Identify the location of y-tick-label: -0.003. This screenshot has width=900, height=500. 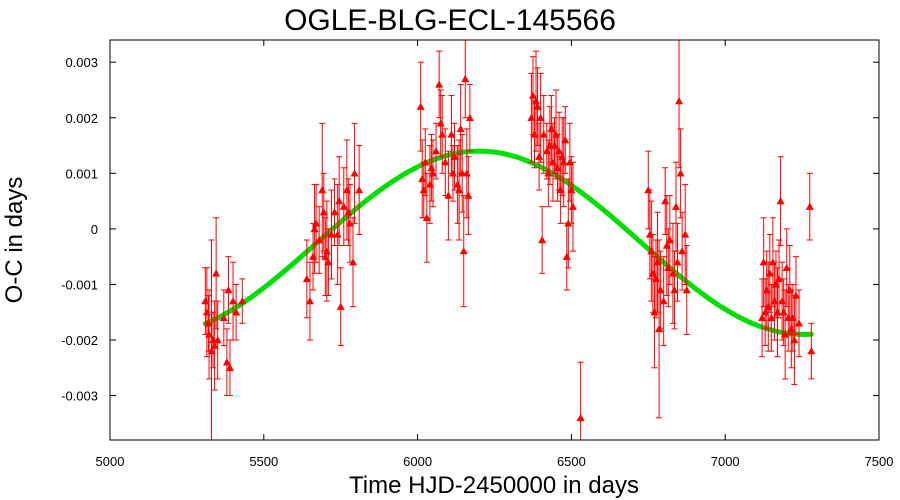
(79, 396).